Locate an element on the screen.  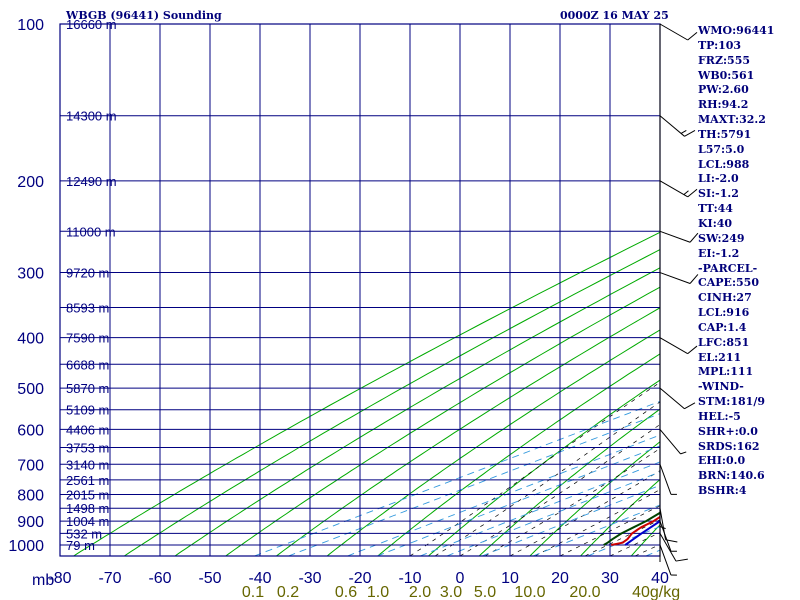
index-item: WB0:561 is located at coordinates (726, 75).